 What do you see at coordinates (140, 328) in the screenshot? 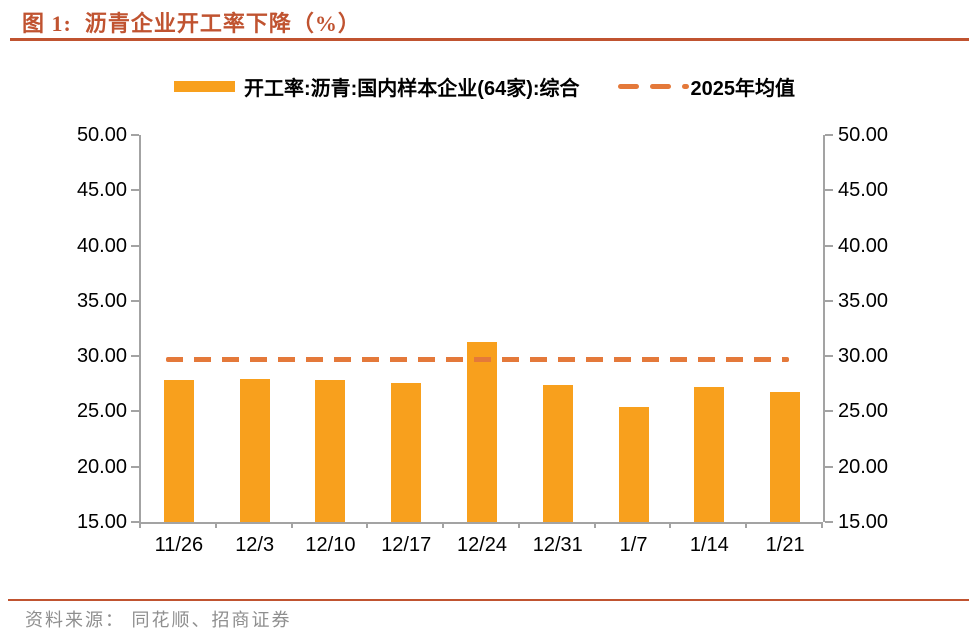
I see `y-axis-line-left` at bounding box center [140, 328].